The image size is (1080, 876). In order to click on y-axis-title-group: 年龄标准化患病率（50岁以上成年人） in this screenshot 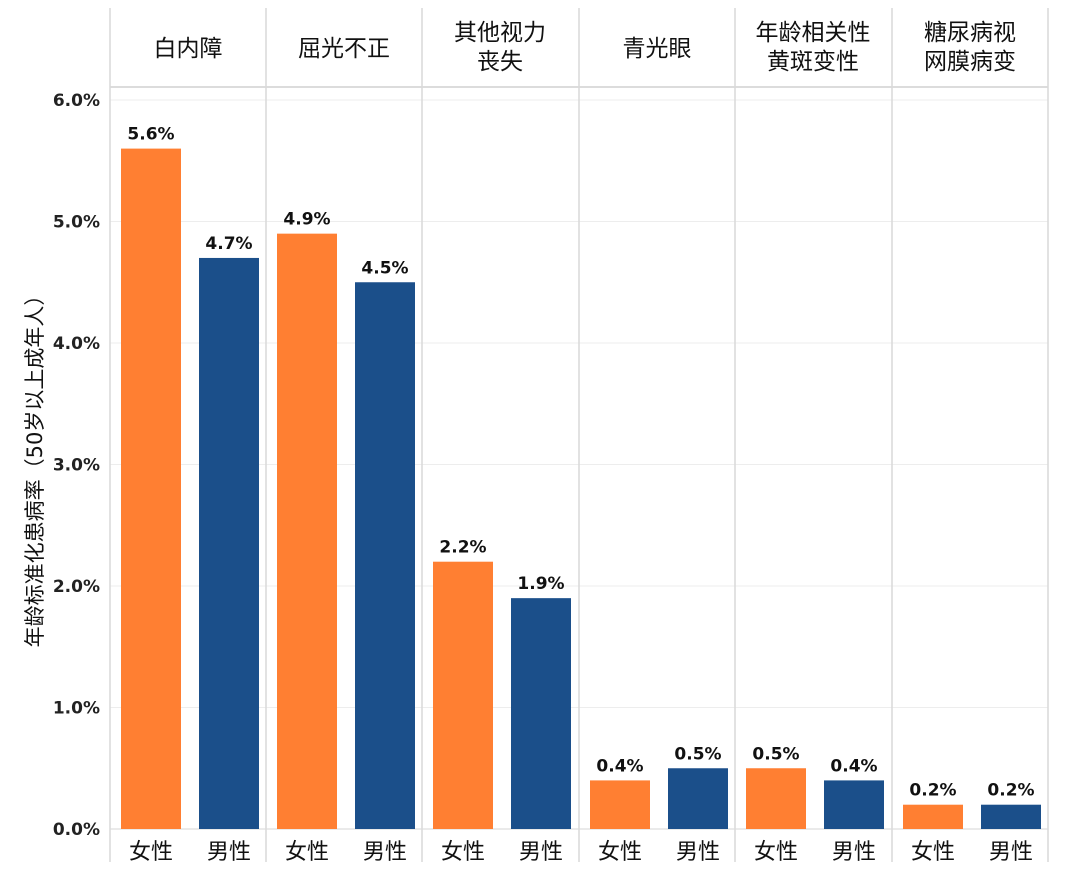, I will do `click(35, 466)`.